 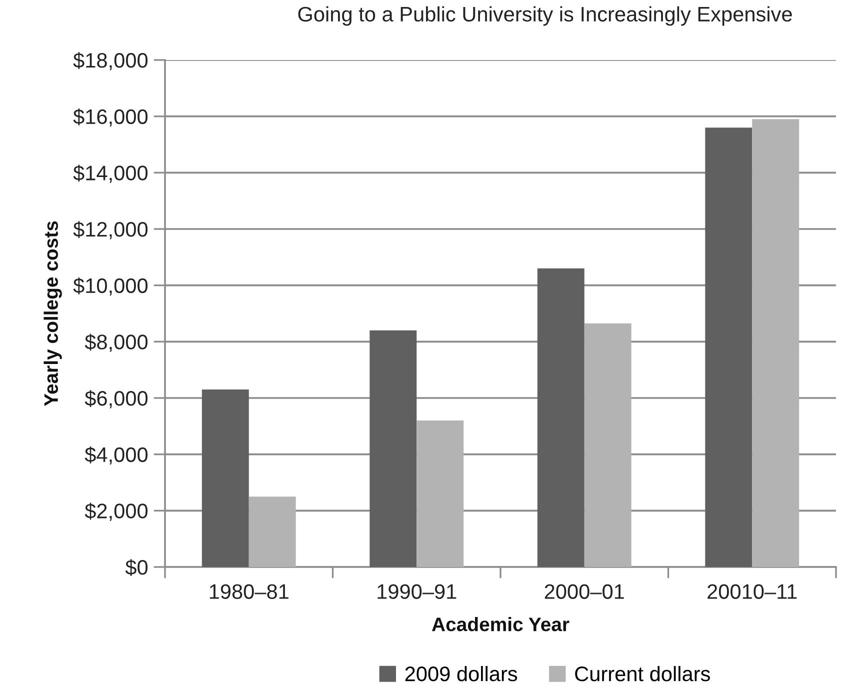 What do you see at coordinates (110, 173) in the screenshot?
I see `y-tick-label: $14,000` at bounding box center [110, 173].